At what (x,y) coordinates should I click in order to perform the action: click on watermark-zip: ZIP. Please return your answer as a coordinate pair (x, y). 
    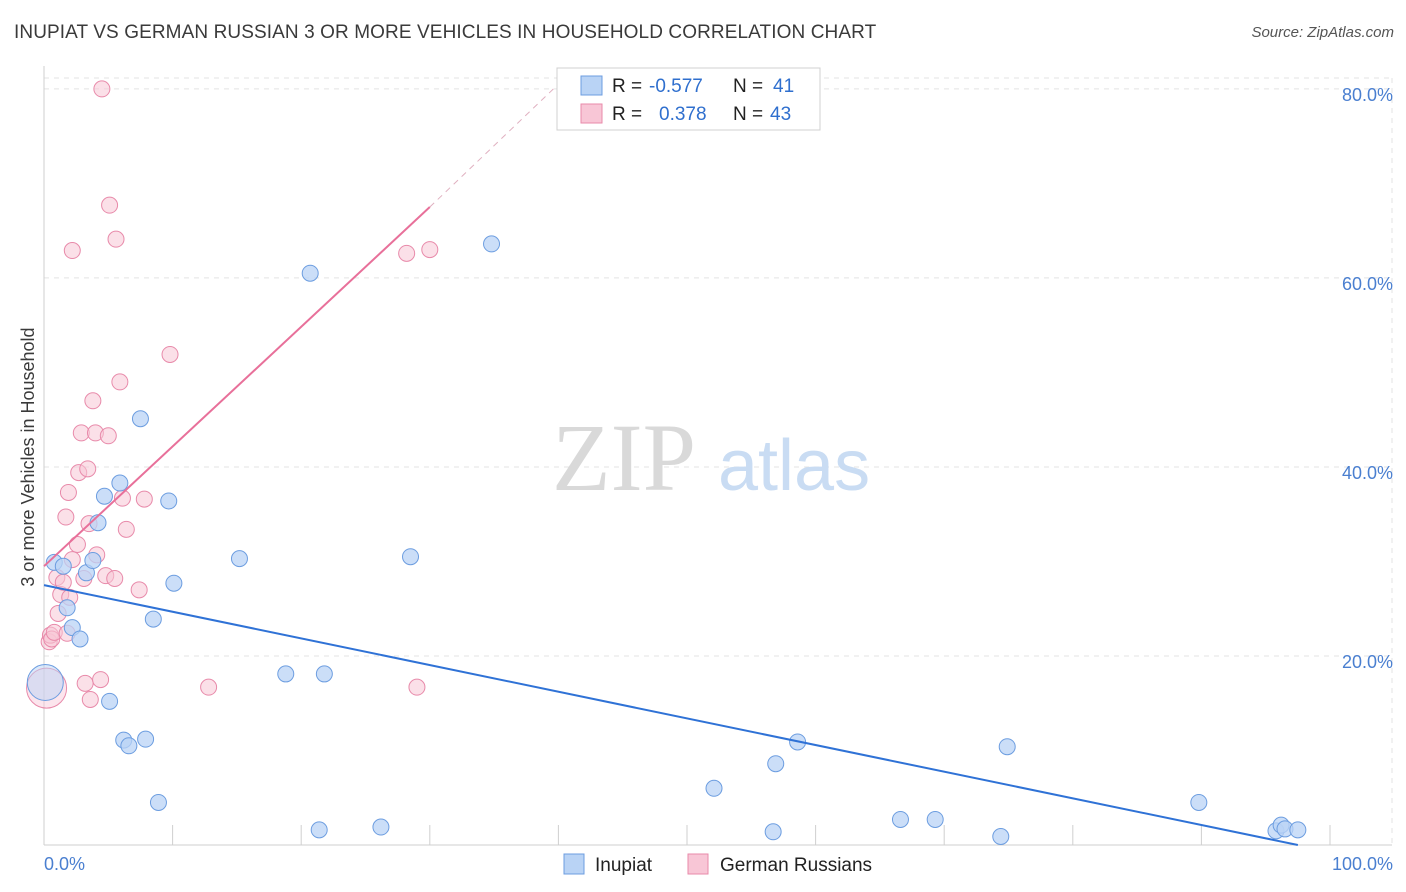
    Looking at the image, I should click on (624, 457).